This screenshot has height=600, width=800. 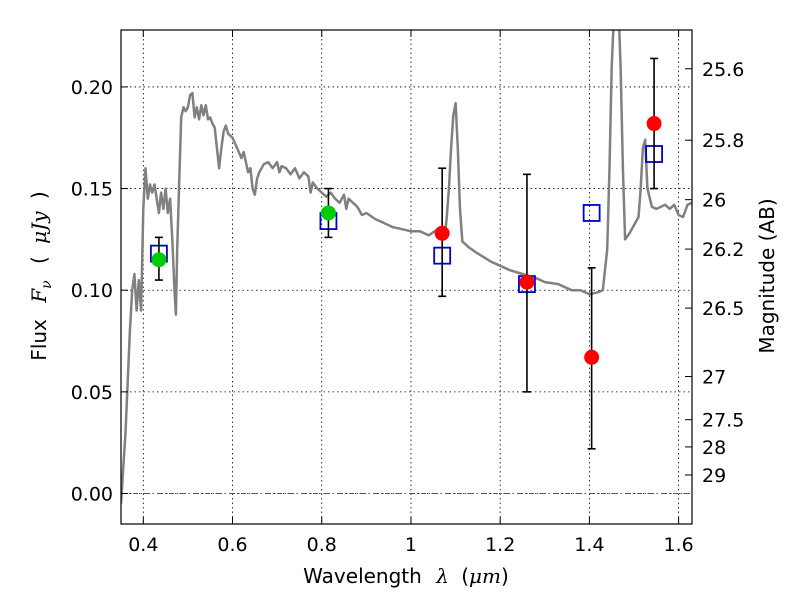 I want to click on x-tick-label: 0.8, so click(x=322, y=545).